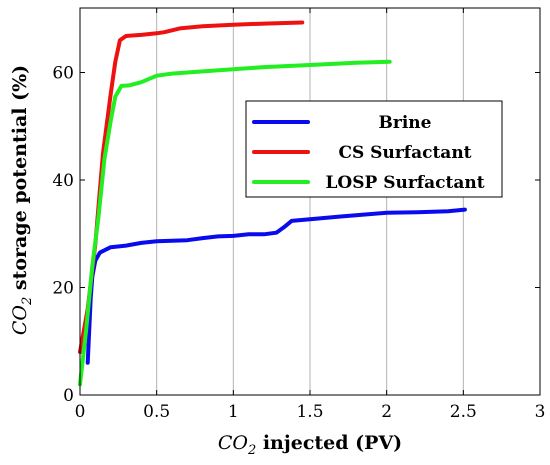 The width and height of the screenshot is (550, 465). I want to click on x-tick-label-3: 1.5, so click(309, 412).